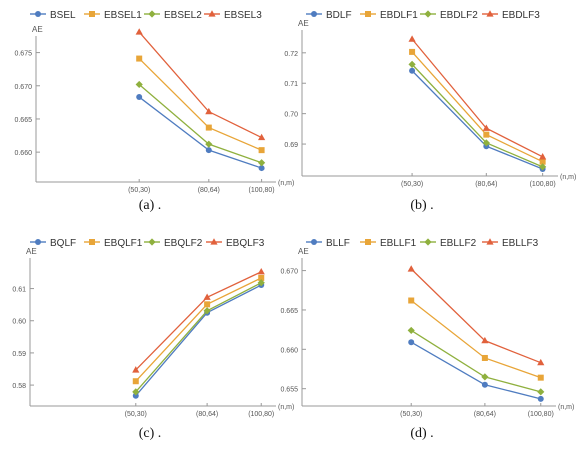 This screenshot has width=579, height=449. I want to click on legend-label: BLLF, so click(338, 243).